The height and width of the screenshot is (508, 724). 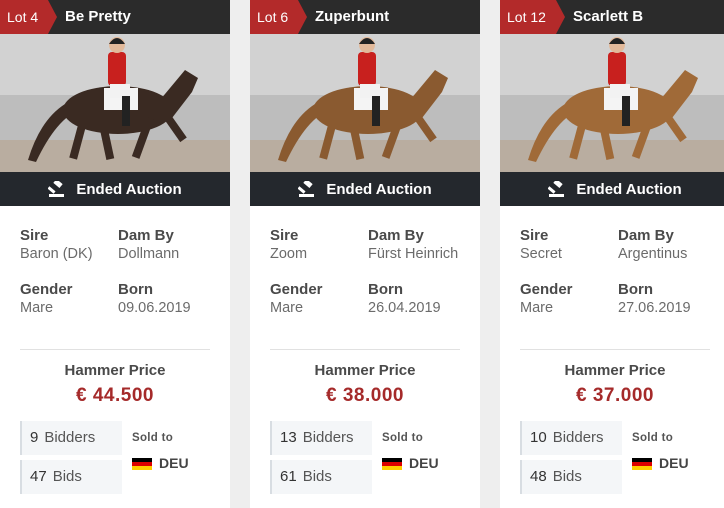 What do you see at coordinates (538, 476) in the screenshot?
I see `bids-number: 48` at bounding box center [538, 476].